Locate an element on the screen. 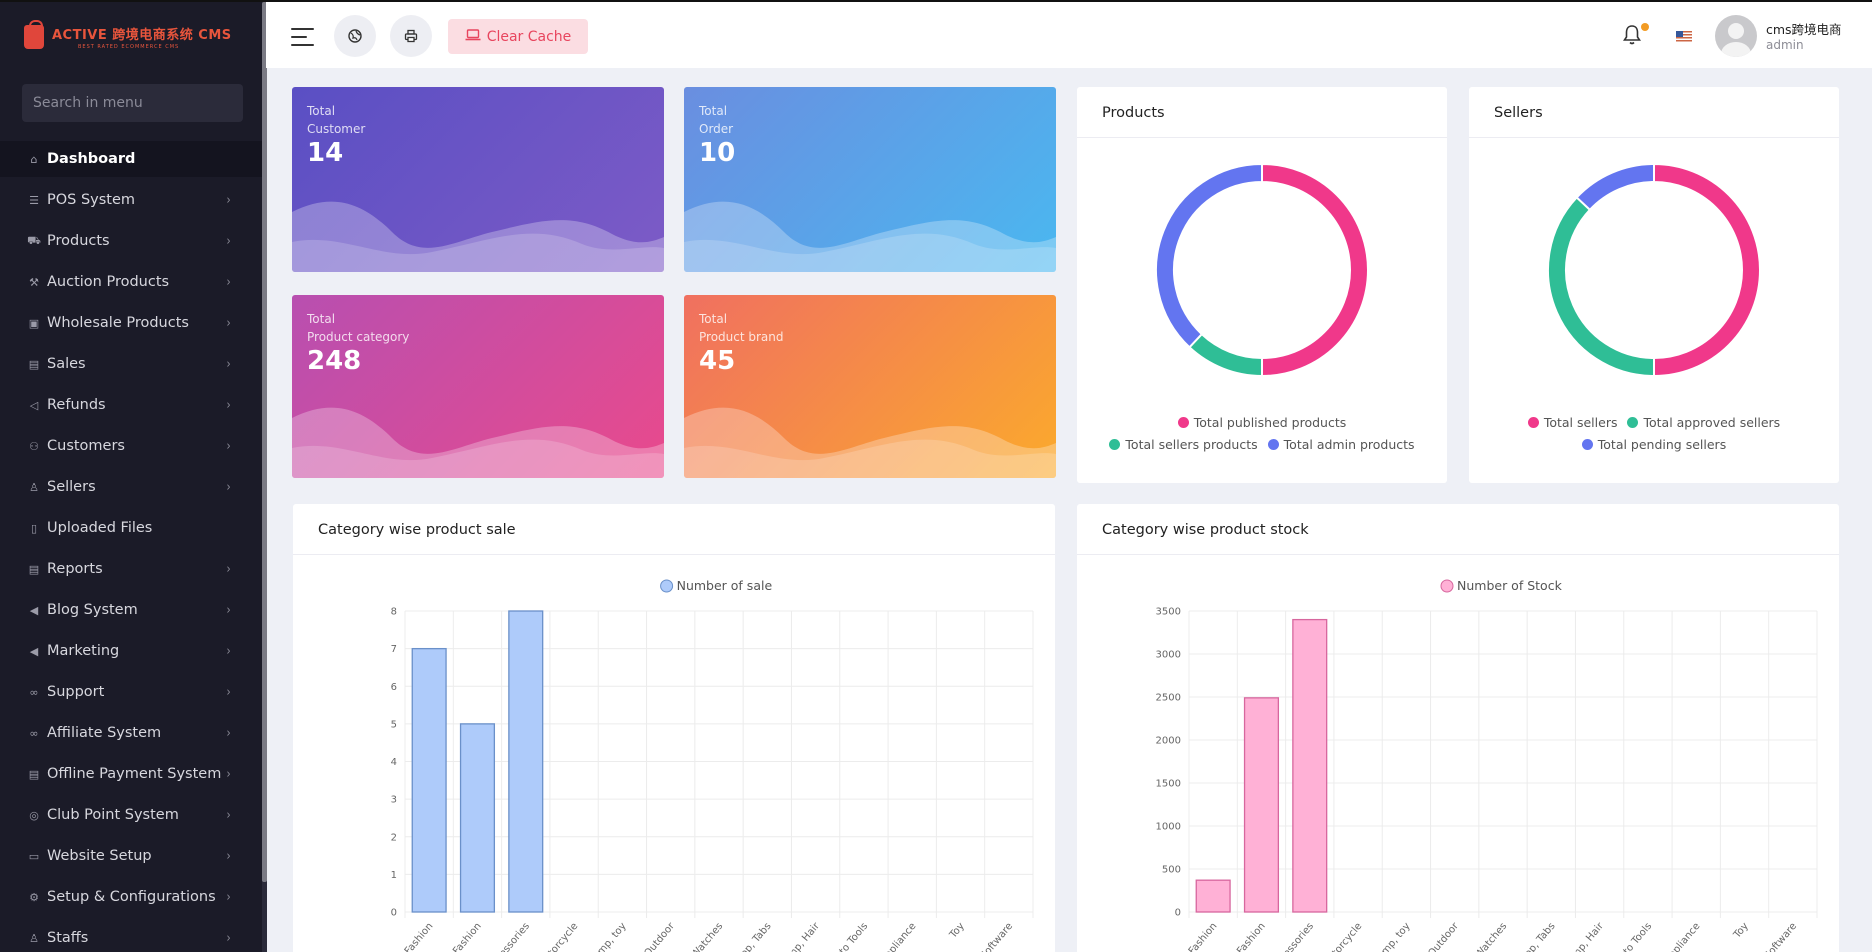 The image size is (1872, 952). legend-approved-sellers: Total approved sellers is located at coordinates (1703, 422).